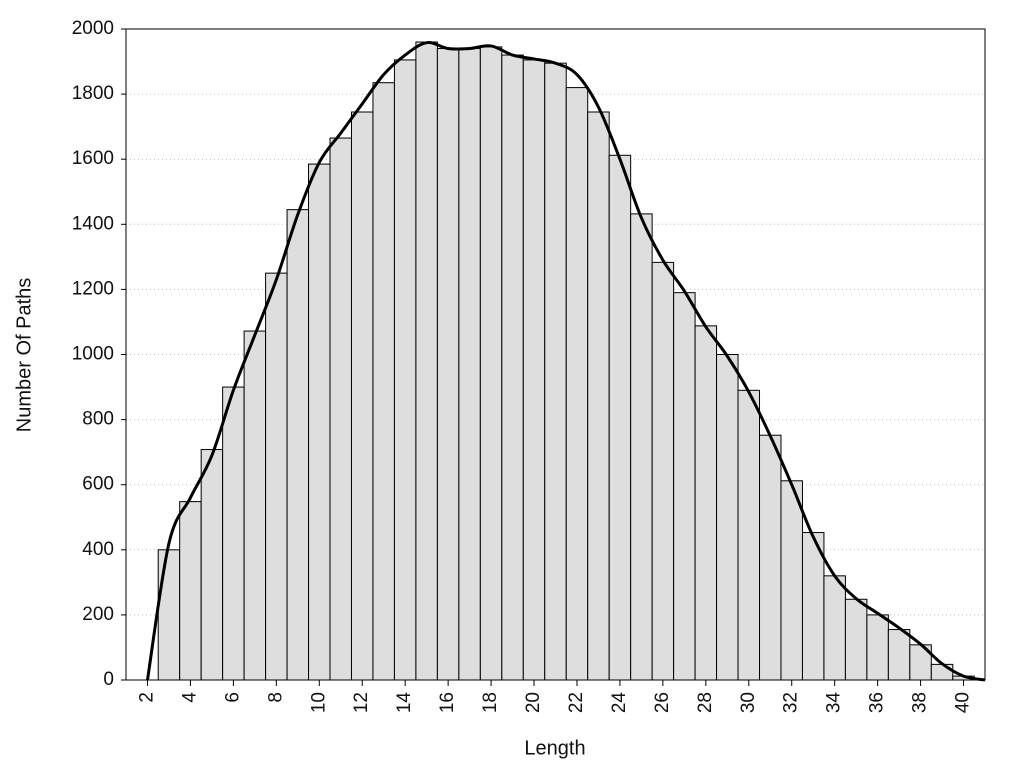 The width and height of the screenshot is (1024, 768). Describe the element at coordinates (24, 355) in the screenshot. I see `y-axis-label: Number Of Paths` at that location.